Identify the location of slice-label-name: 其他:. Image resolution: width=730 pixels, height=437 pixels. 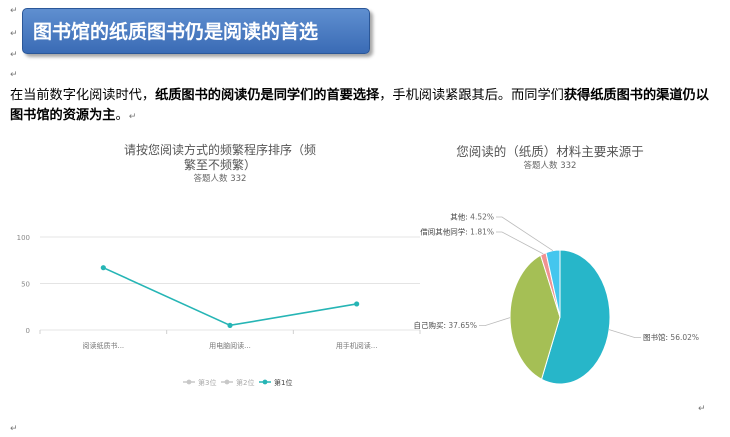
(460, 217).